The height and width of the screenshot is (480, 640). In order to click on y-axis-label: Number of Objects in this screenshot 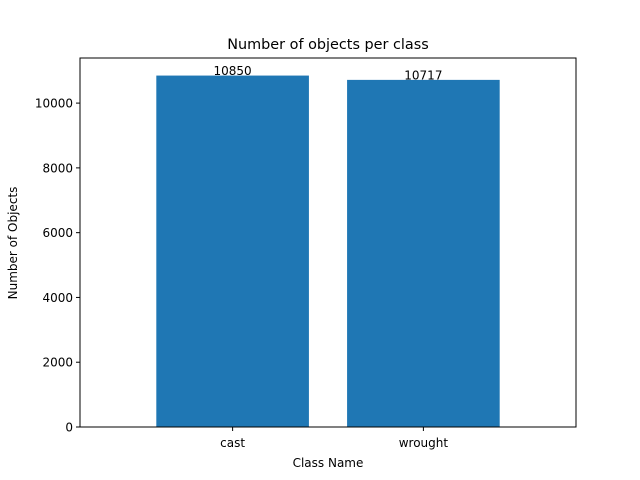, I will do `click(13, 243)`.